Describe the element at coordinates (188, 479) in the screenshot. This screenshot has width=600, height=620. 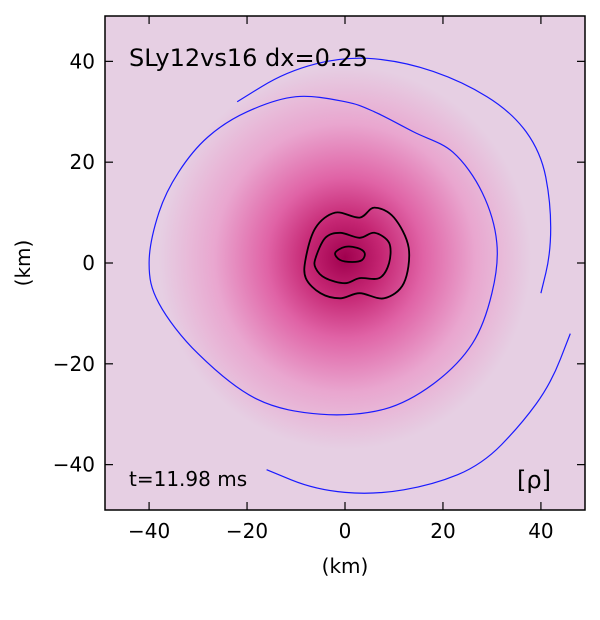
I see `time-label: t=11.98 ms` at that location.